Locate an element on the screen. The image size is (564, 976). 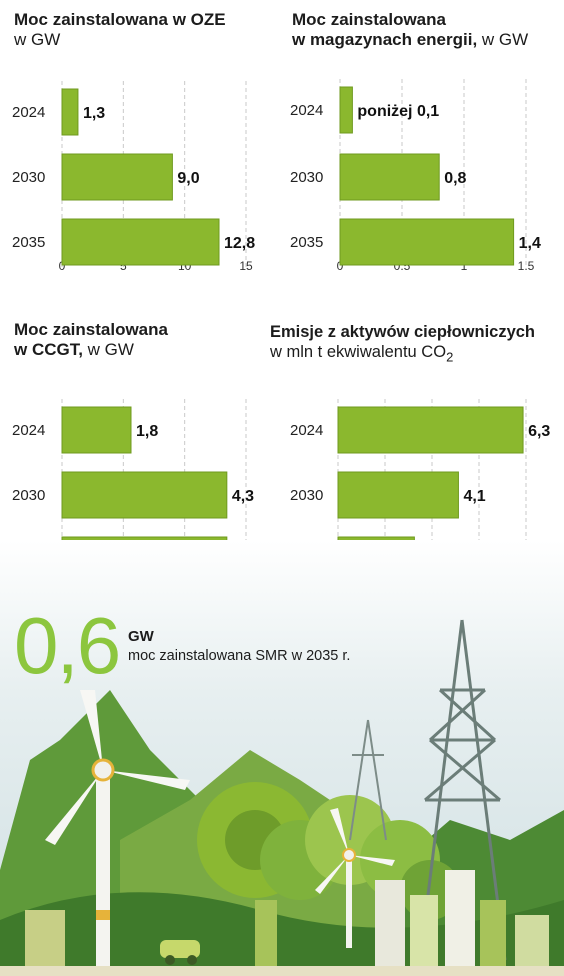
panel-oze-title: Moc zainstalowana w OZE w GW is located at coordinates (120, 29).